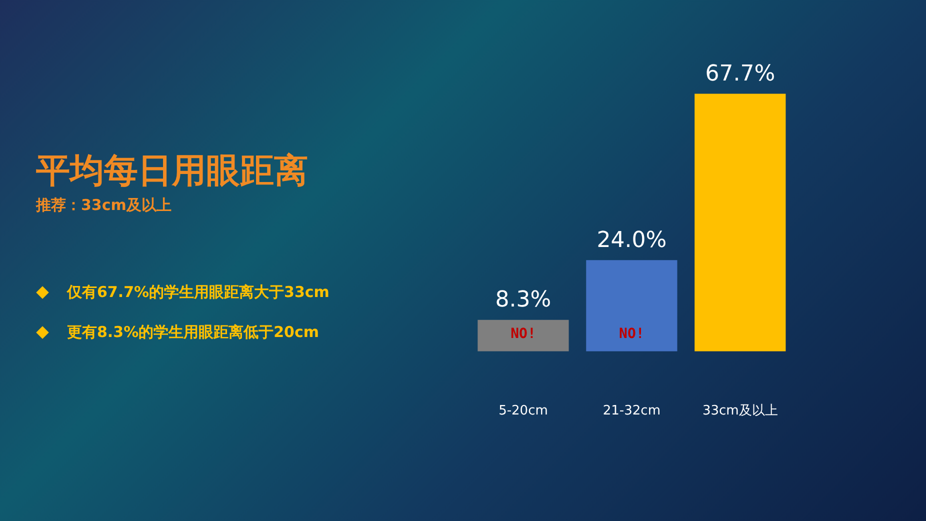 The height and width of the screenshot is (521, 926). What do you see at coordinates (523, 411) in the screenshot?
I see `x-tick-label: 5-20cm` at bounding box center [523, 411].